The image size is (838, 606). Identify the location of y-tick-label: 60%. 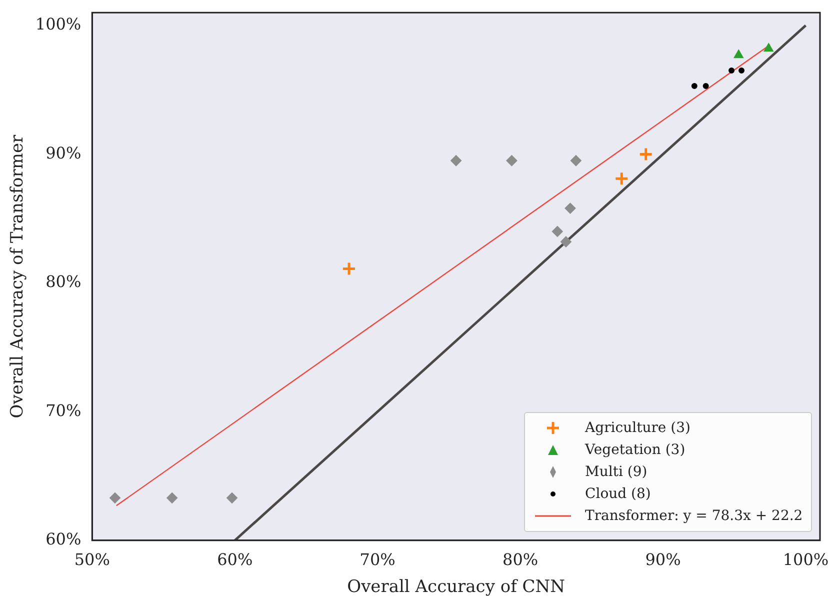
(64, 539).